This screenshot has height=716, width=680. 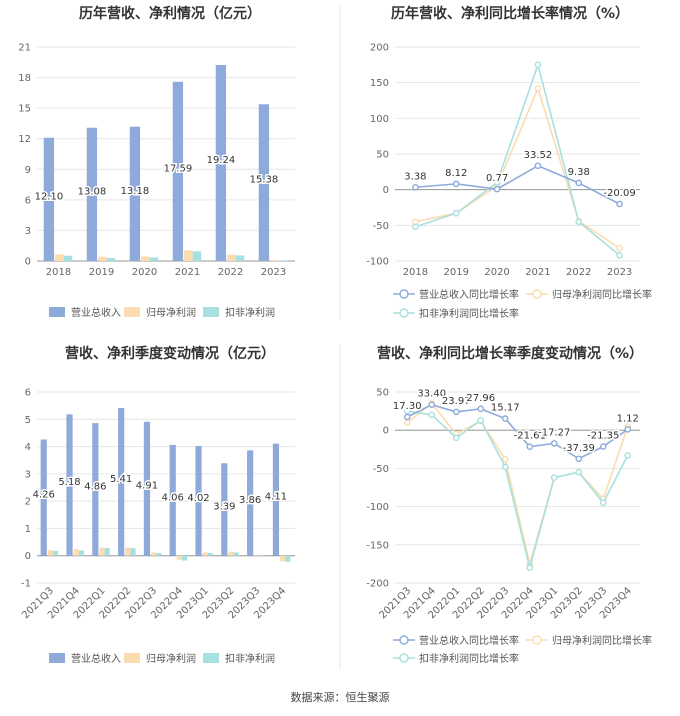 I want to click on chart-title: 营收、净利同比增长率季度变动情况（%）, so click(x=510, y=353).